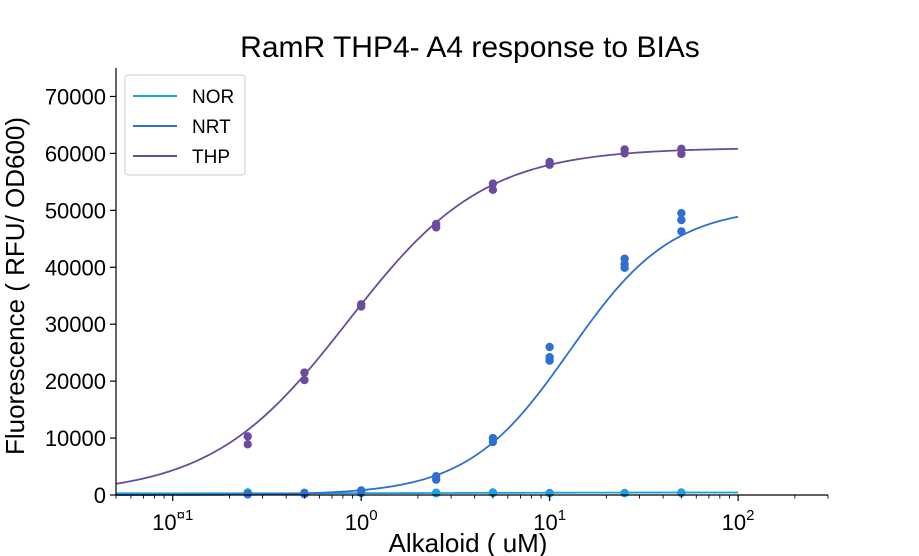  What do you see at coordinates (750, 515) in the screenshot?
I see `x-tick-exponent: 2` at bounding box center [750, 515].